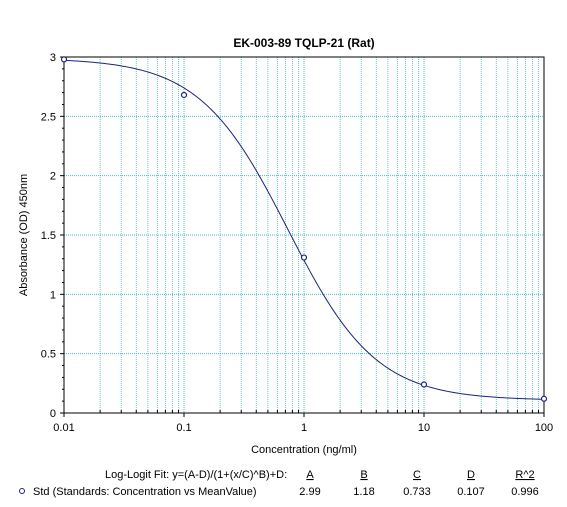 This screenshot has height=507, width=567. Describe the element at coordinates (53, 58) in the screenshot. I see `y-tick-label: 3` at that location.